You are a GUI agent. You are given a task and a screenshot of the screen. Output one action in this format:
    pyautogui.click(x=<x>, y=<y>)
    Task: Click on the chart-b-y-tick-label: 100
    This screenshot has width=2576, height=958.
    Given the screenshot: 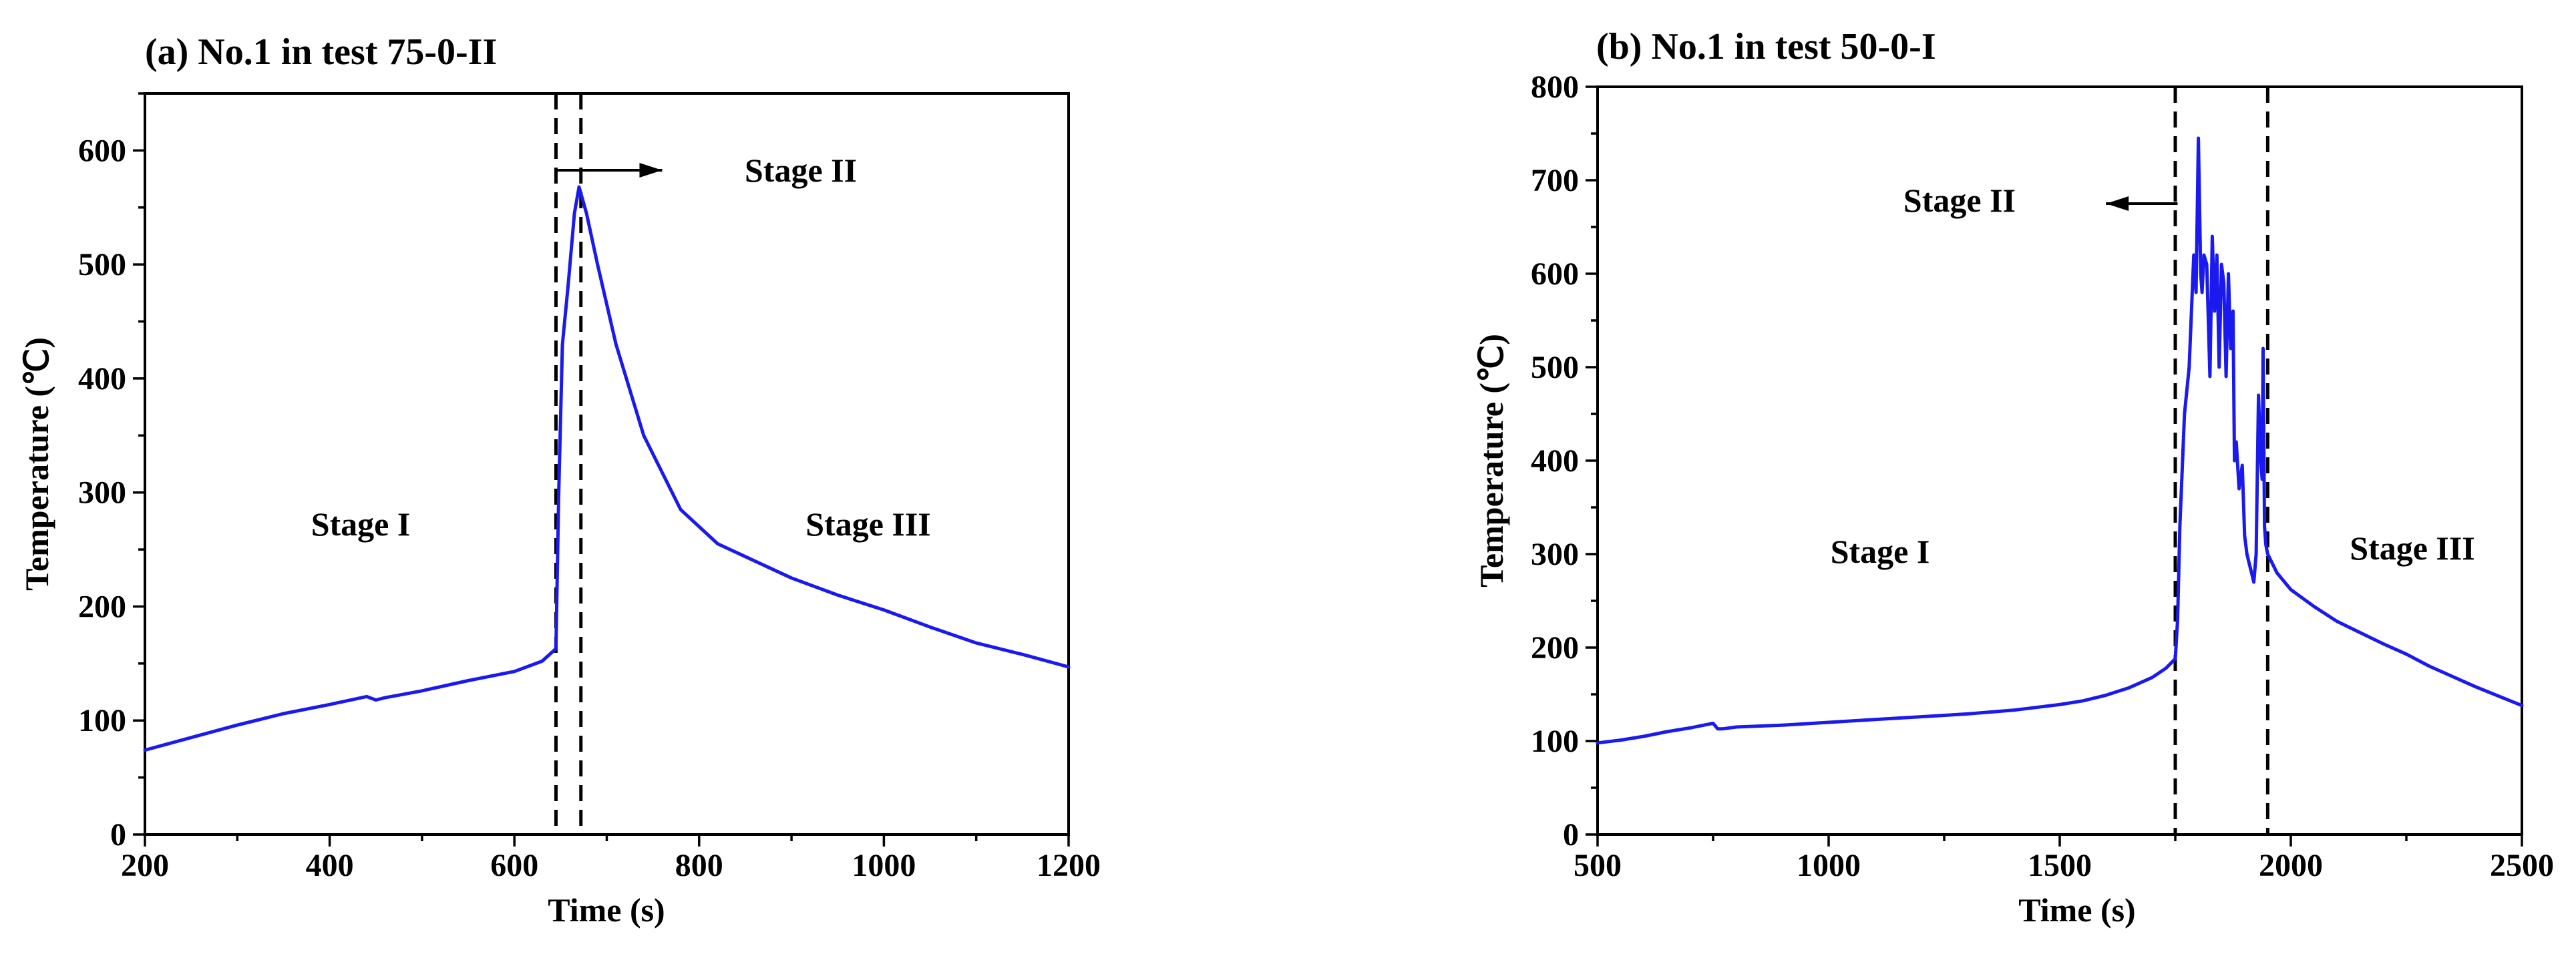 What is the action you would take?
    pyautogui.click(x=1555, y=741)
    